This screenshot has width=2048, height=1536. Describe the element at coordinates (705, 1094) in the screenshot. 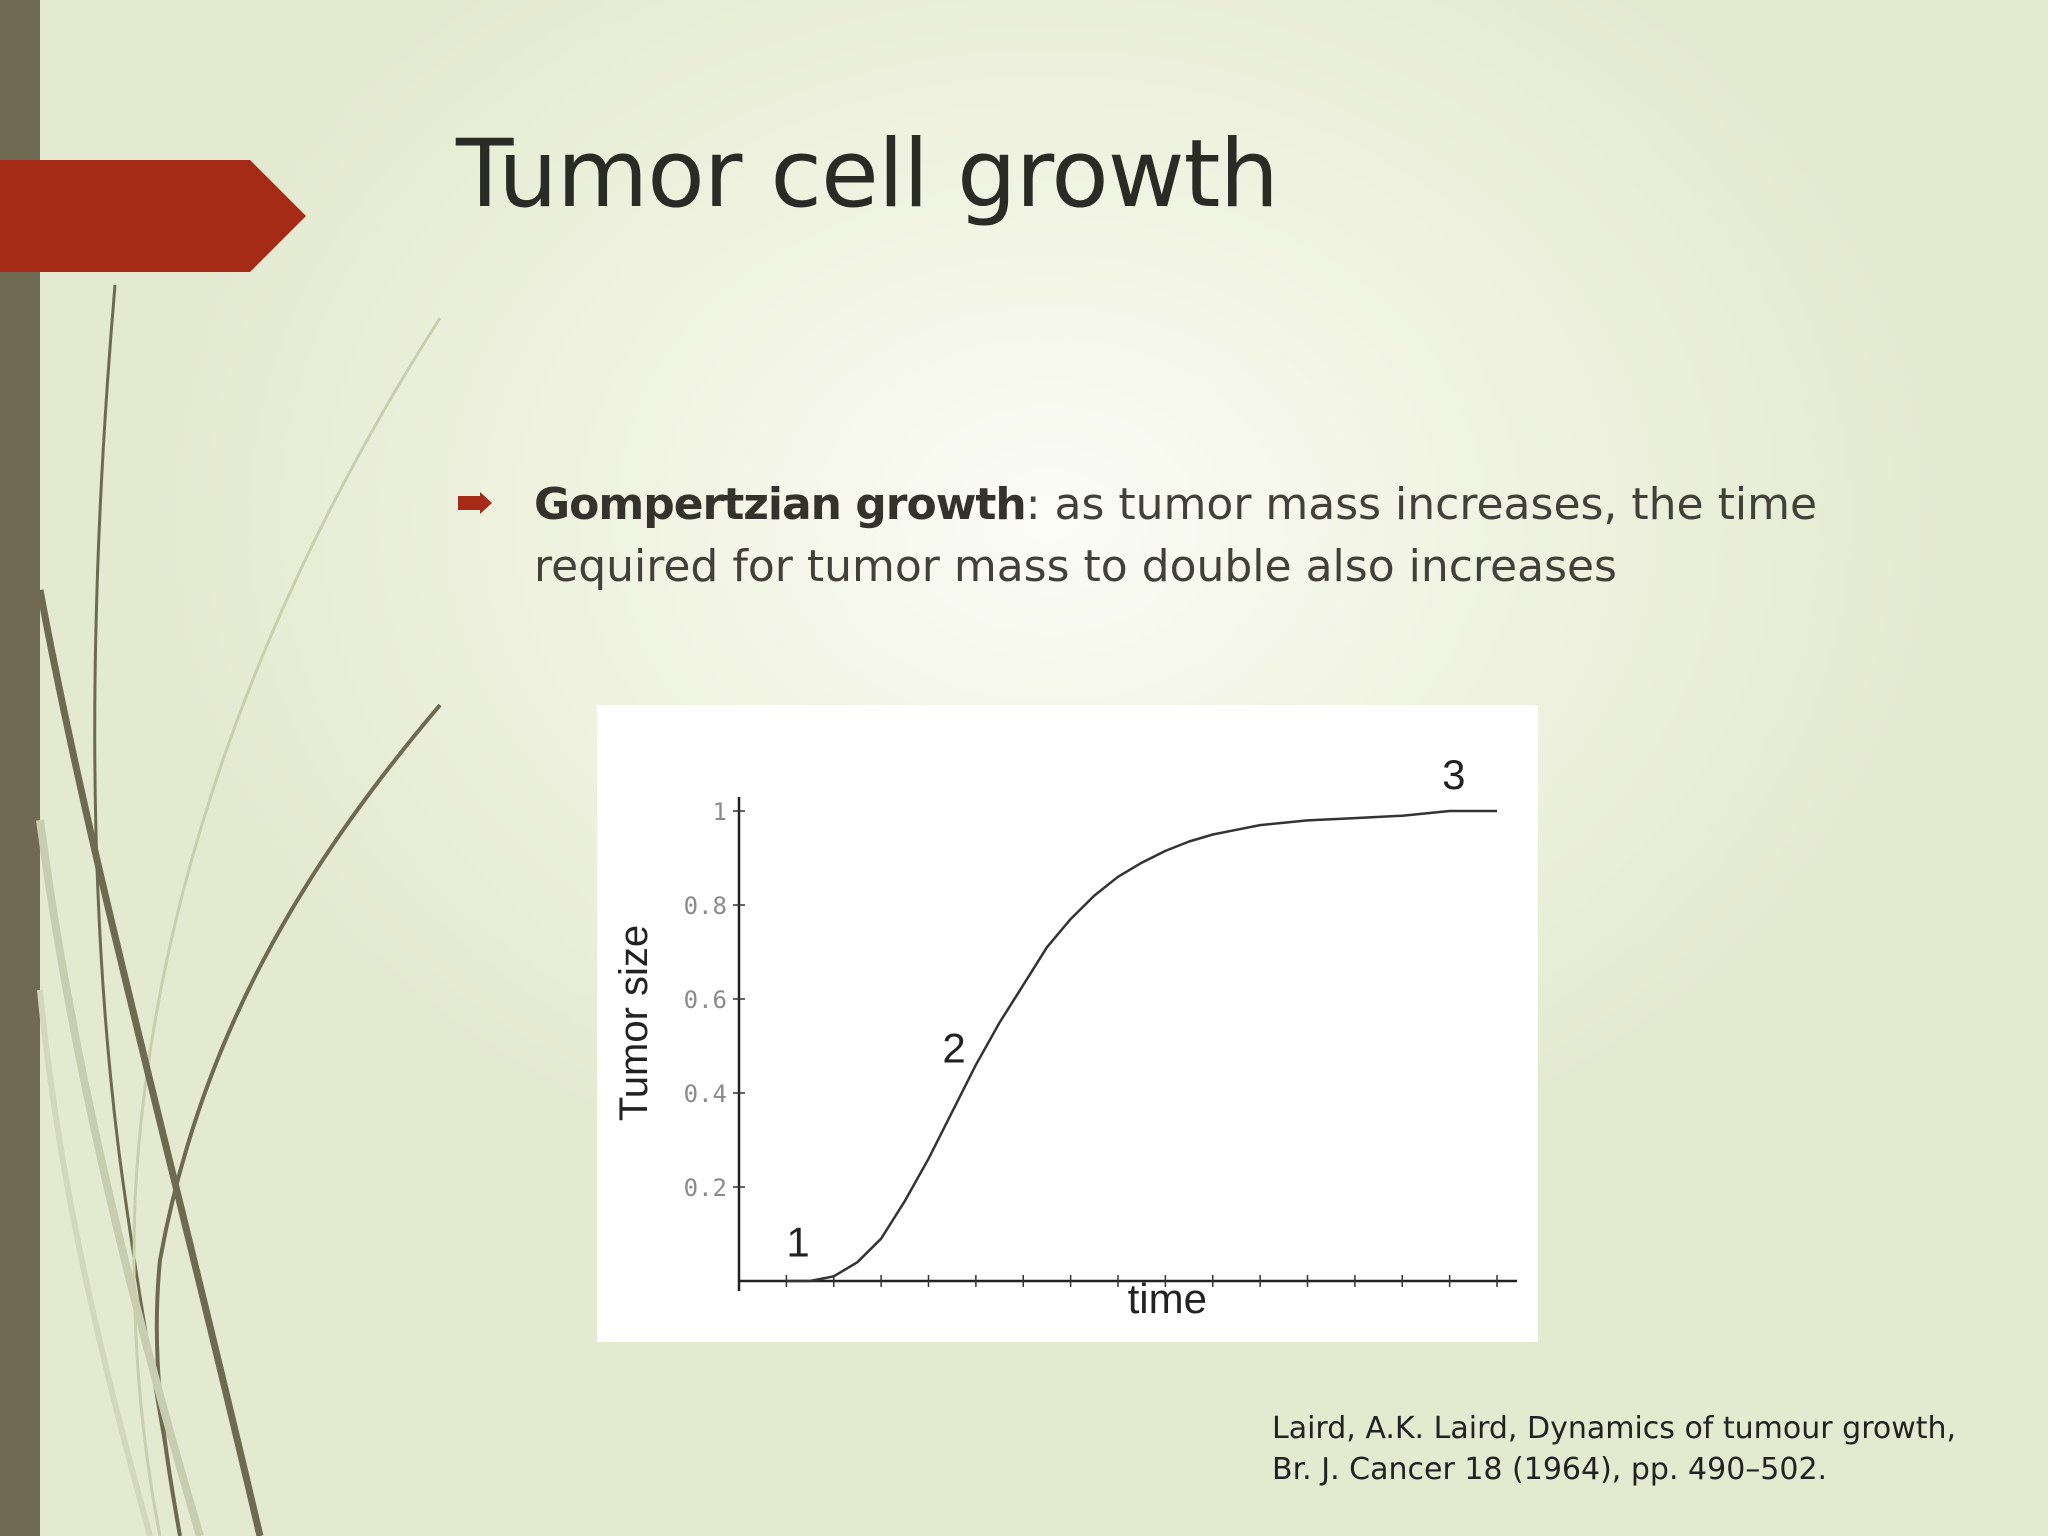

I see `y-tick-label: 0.4` at that location.